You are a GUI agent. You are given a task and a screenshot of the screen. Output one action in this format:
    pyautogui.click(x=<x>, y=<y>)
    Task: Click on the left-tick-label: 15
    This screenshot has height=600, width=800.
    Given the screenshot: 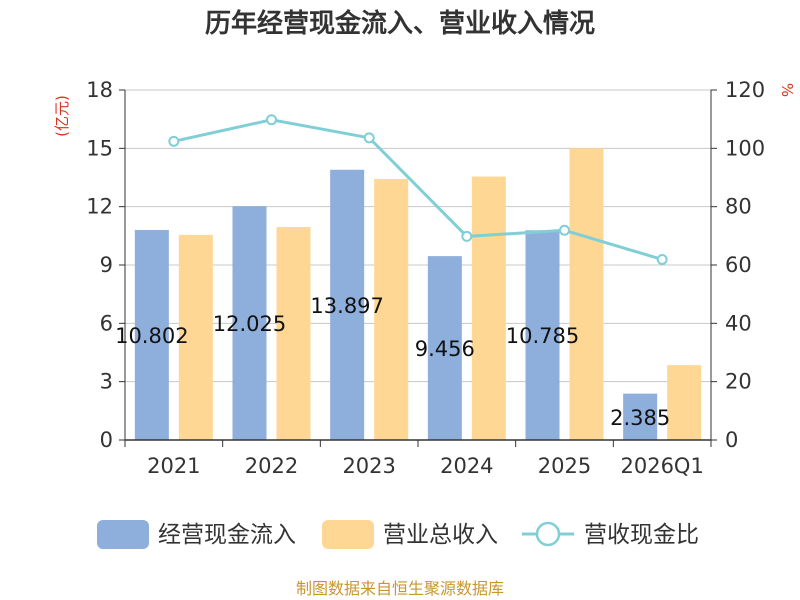 What is the action you would take?
    pyautogui.click(x=99, y=148)
    